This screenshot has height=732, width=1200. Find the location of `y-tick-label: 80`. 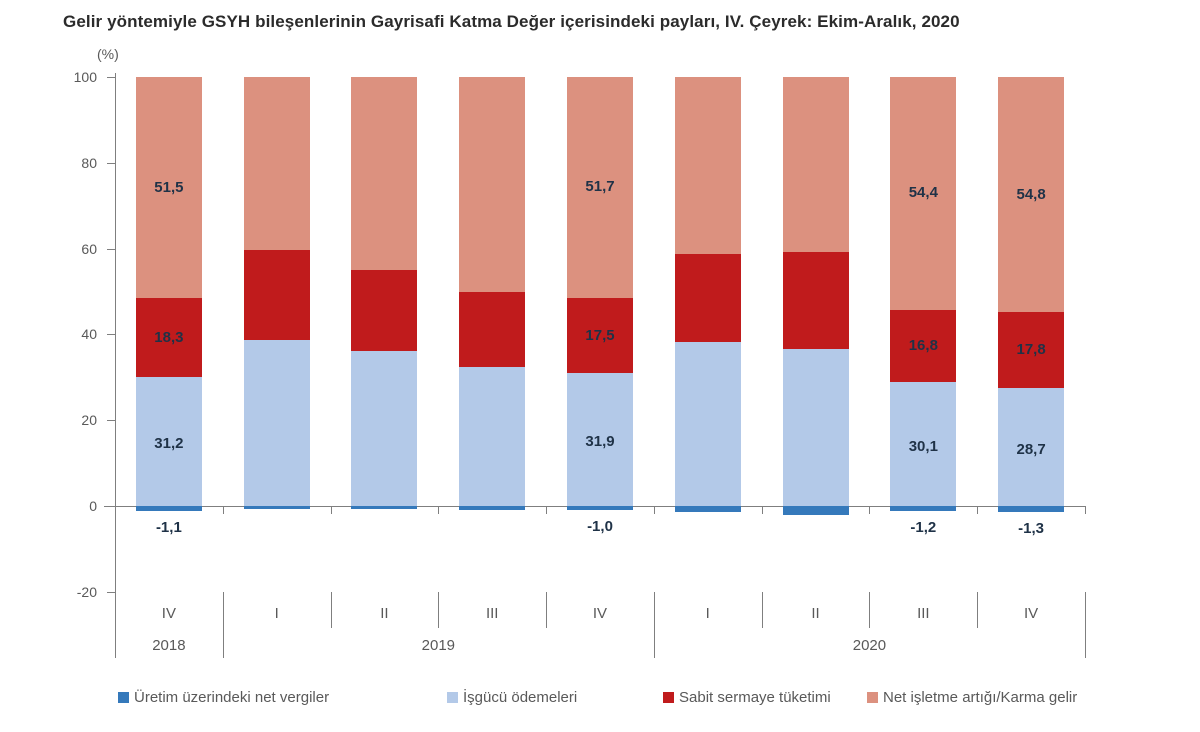

y-tick-label: 80 is located at coordinates (89, 162).